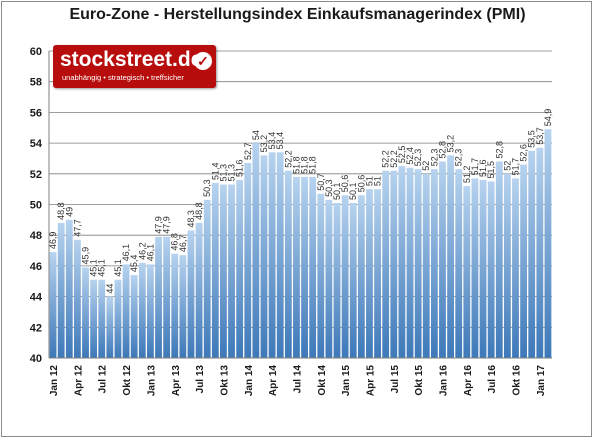  I want to click on y-tick-label: 50, so click(36, 206).